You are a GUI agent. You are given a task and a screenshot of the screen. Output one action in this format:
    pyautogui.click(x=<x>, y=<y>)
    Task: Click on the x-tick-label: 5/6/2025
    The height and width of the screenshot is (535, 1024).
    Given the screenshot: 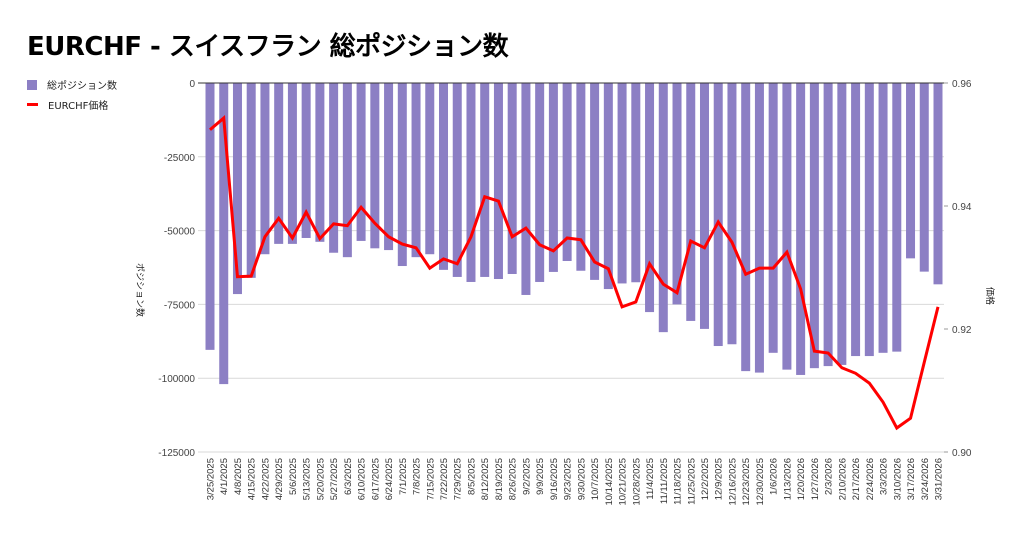 What is the action you would take?
    pyautogui.click(x=293, y=476)
    